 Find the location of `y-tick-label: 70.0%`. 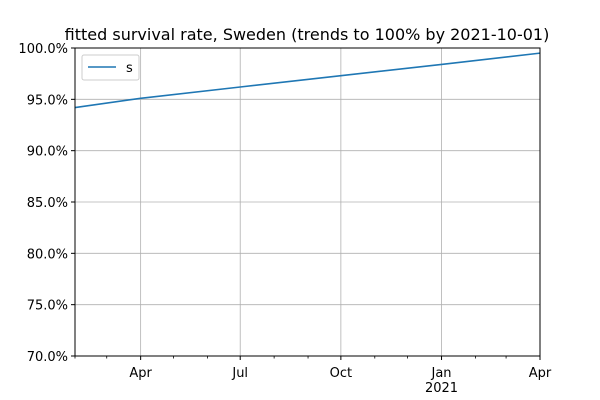

y-tick-label: 70.0% is located at coordinates (47, 357).